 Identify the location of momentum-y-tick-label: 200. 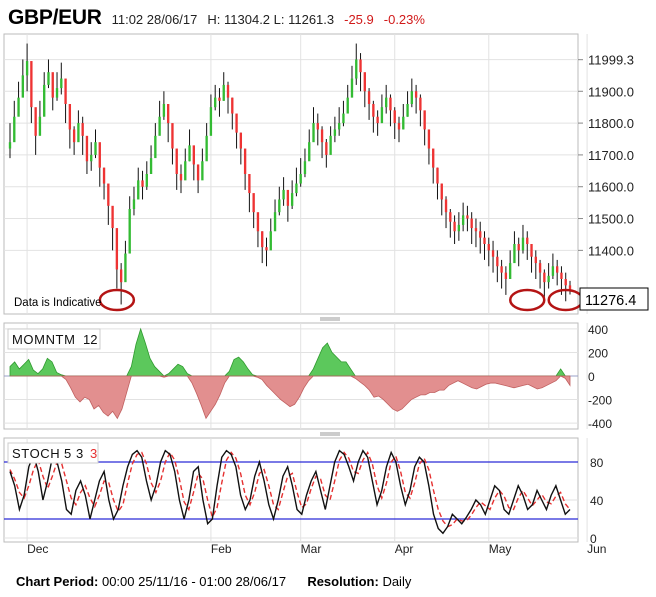
(598, 353).